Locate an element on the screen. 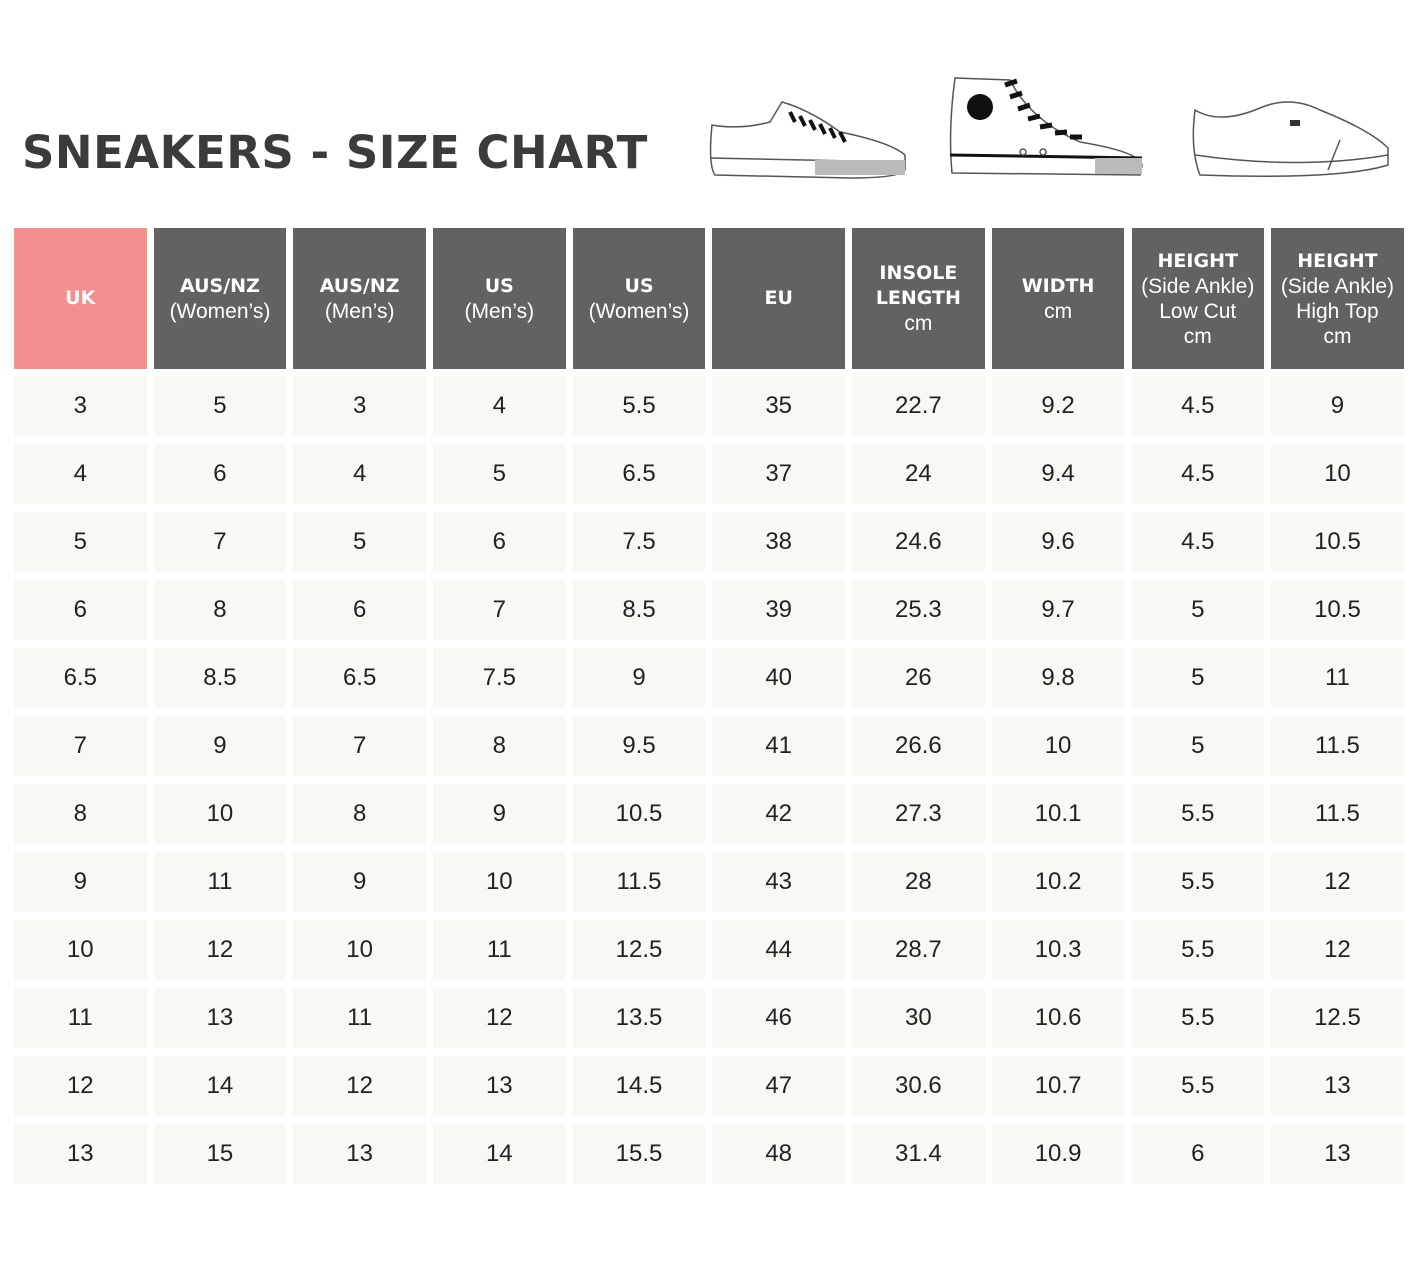 The width and height of the screenshot is (1417, 1271). table-row: 4 6 4 5 6.5 37 24 9.4 4.5 10 is located at coordinates (709, 474).